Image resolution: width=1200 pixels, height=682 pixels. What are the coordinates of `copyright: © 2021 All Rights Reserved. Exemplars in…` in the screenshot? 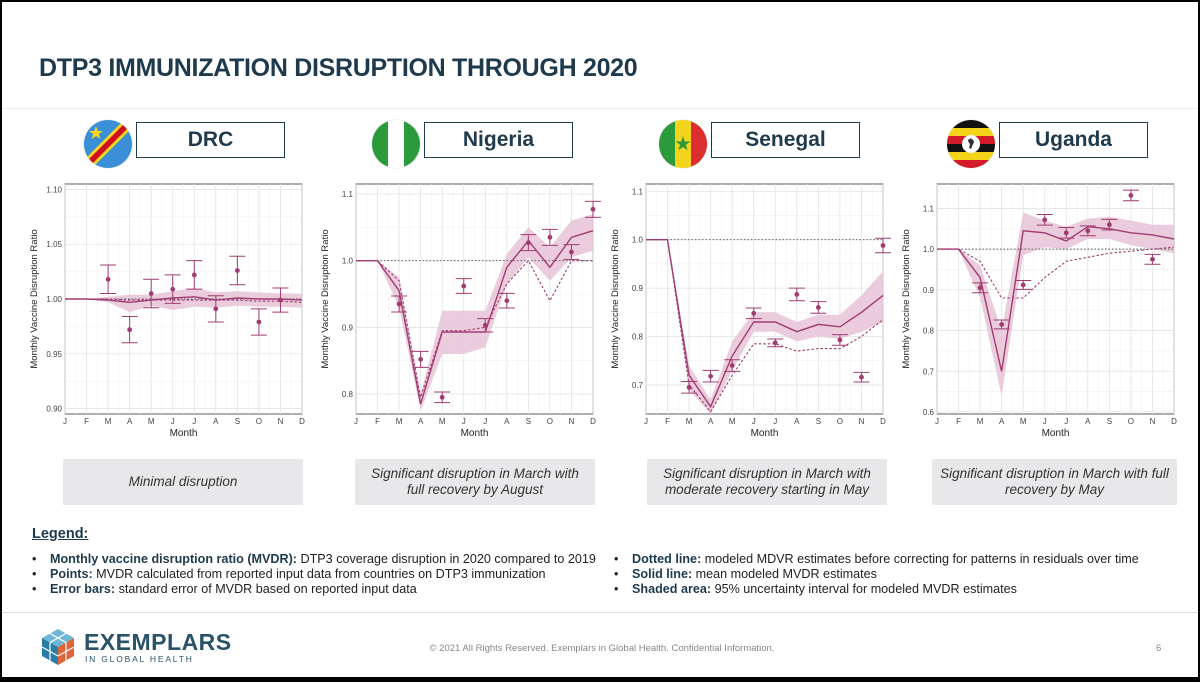 It's located at (602, 648).